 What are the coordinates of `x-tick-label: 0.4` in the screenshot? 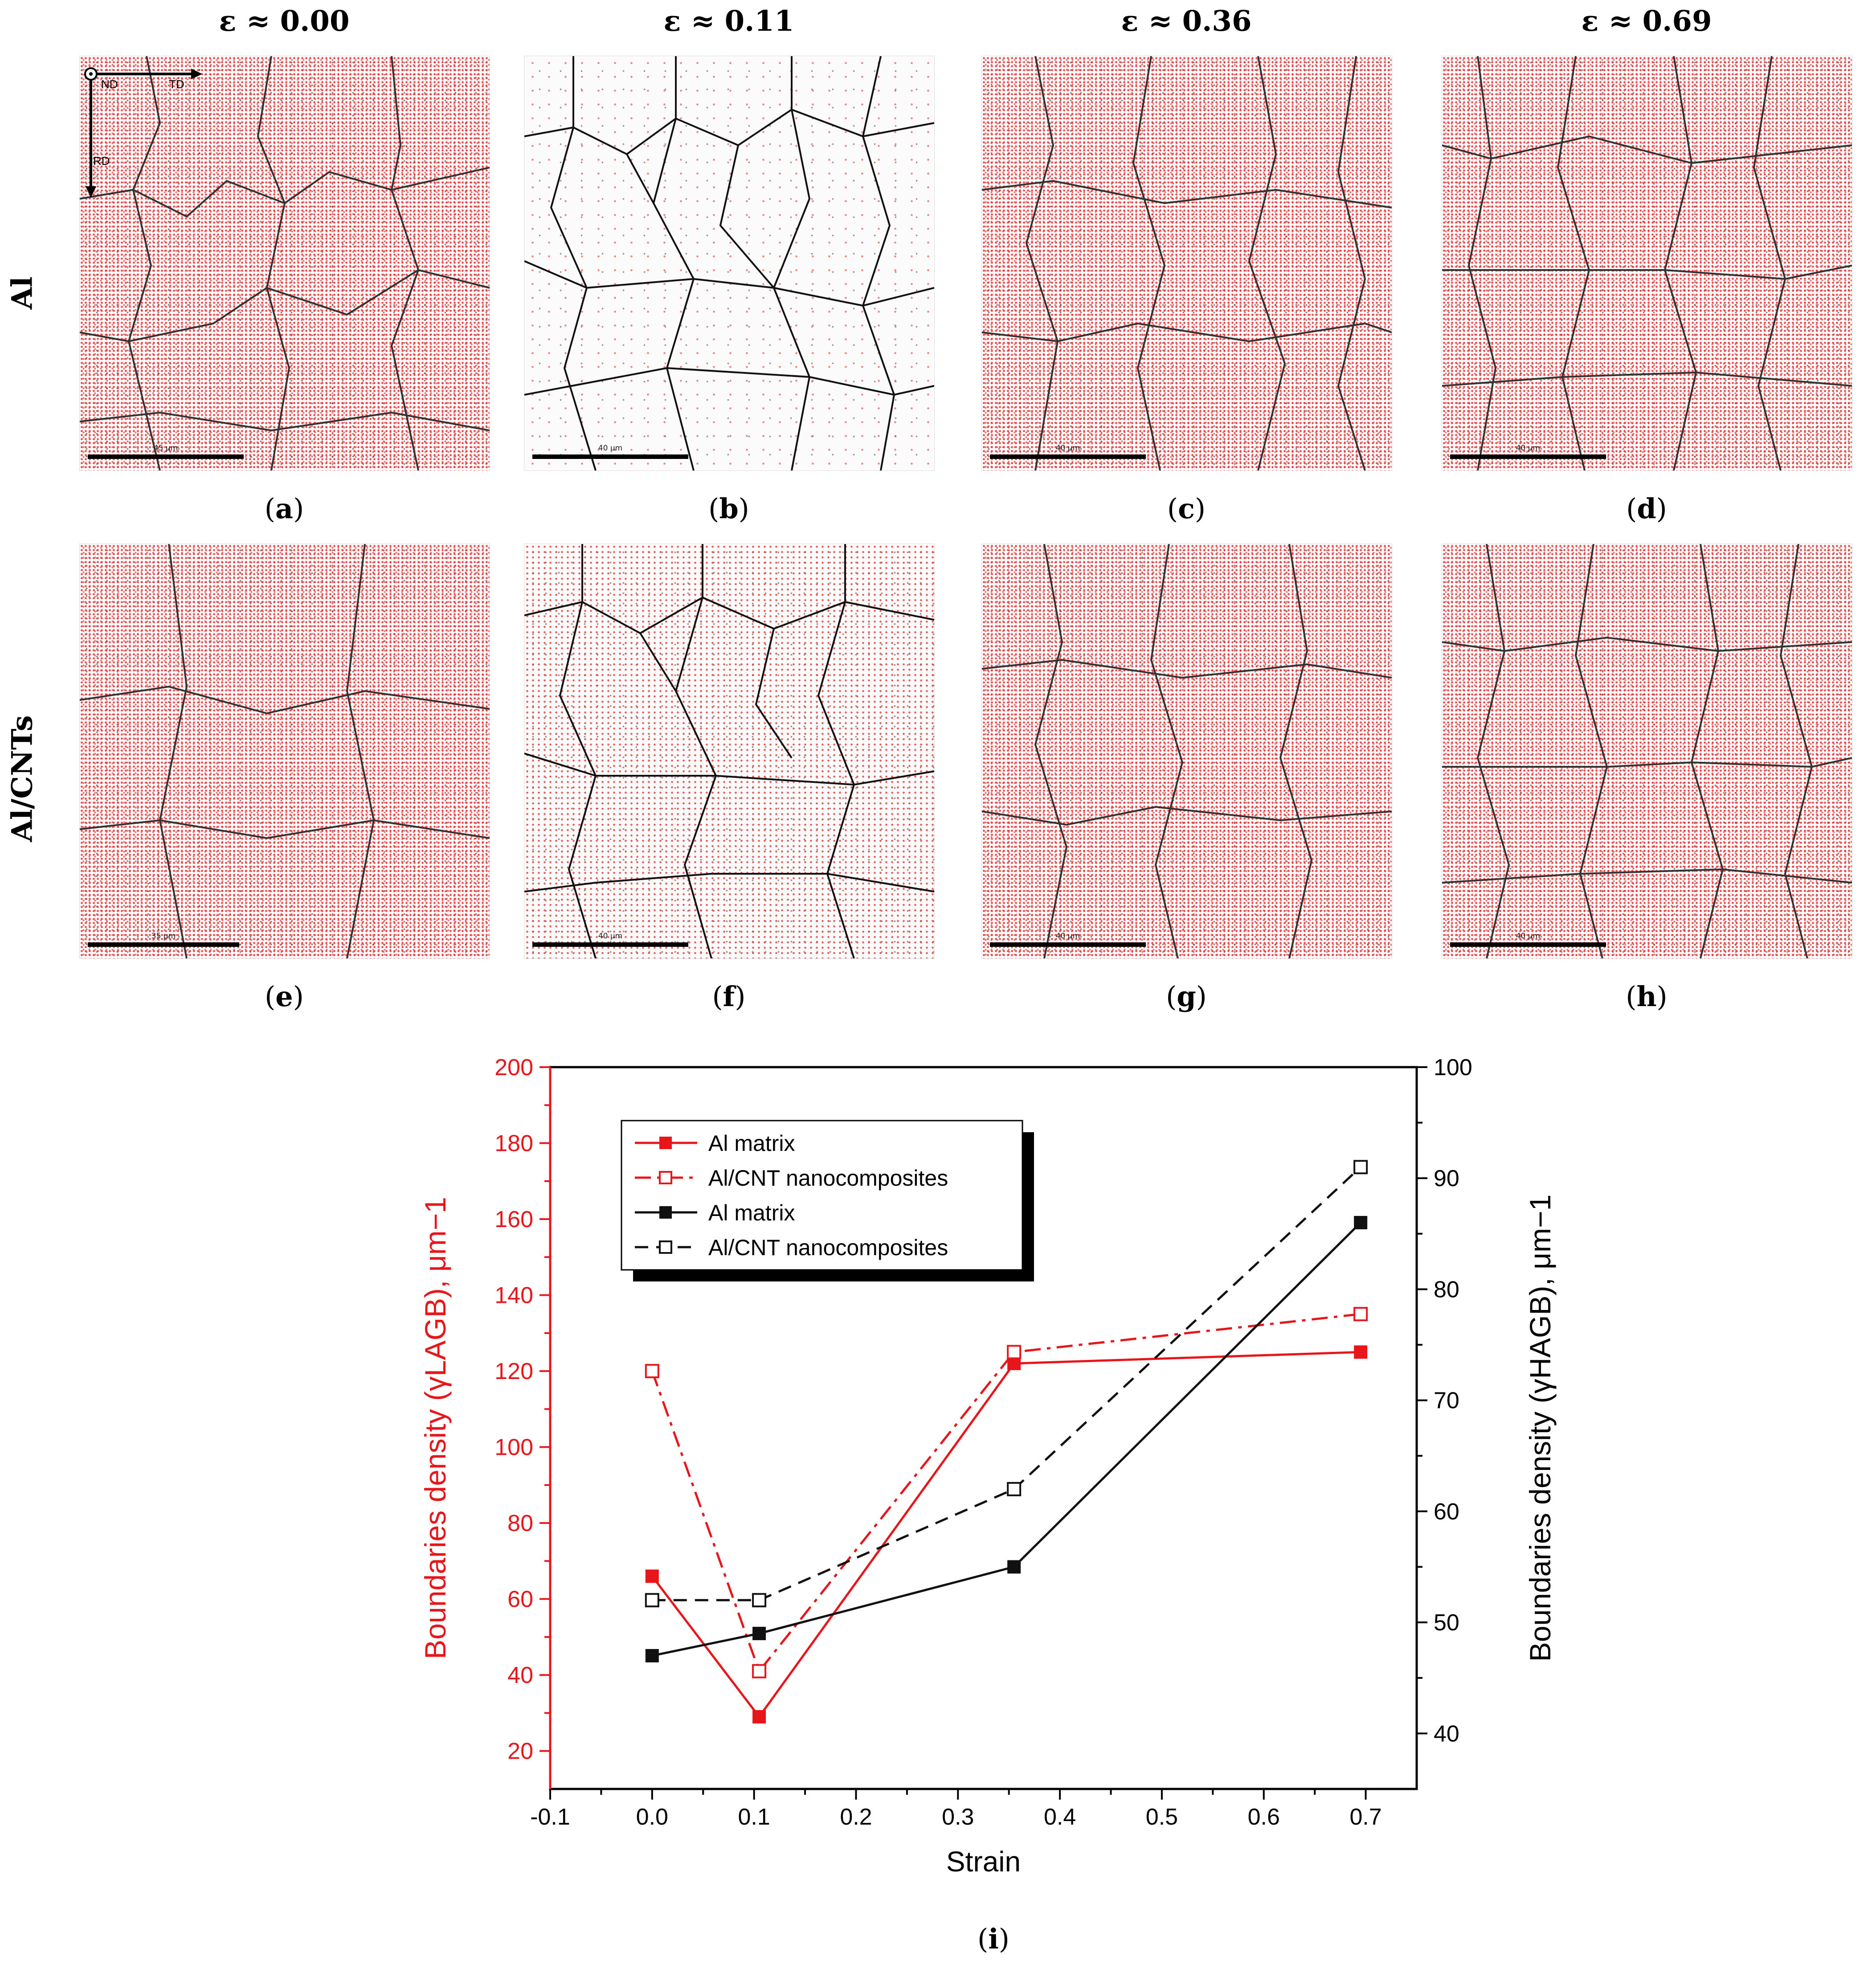 It's located at (1060, 1817).